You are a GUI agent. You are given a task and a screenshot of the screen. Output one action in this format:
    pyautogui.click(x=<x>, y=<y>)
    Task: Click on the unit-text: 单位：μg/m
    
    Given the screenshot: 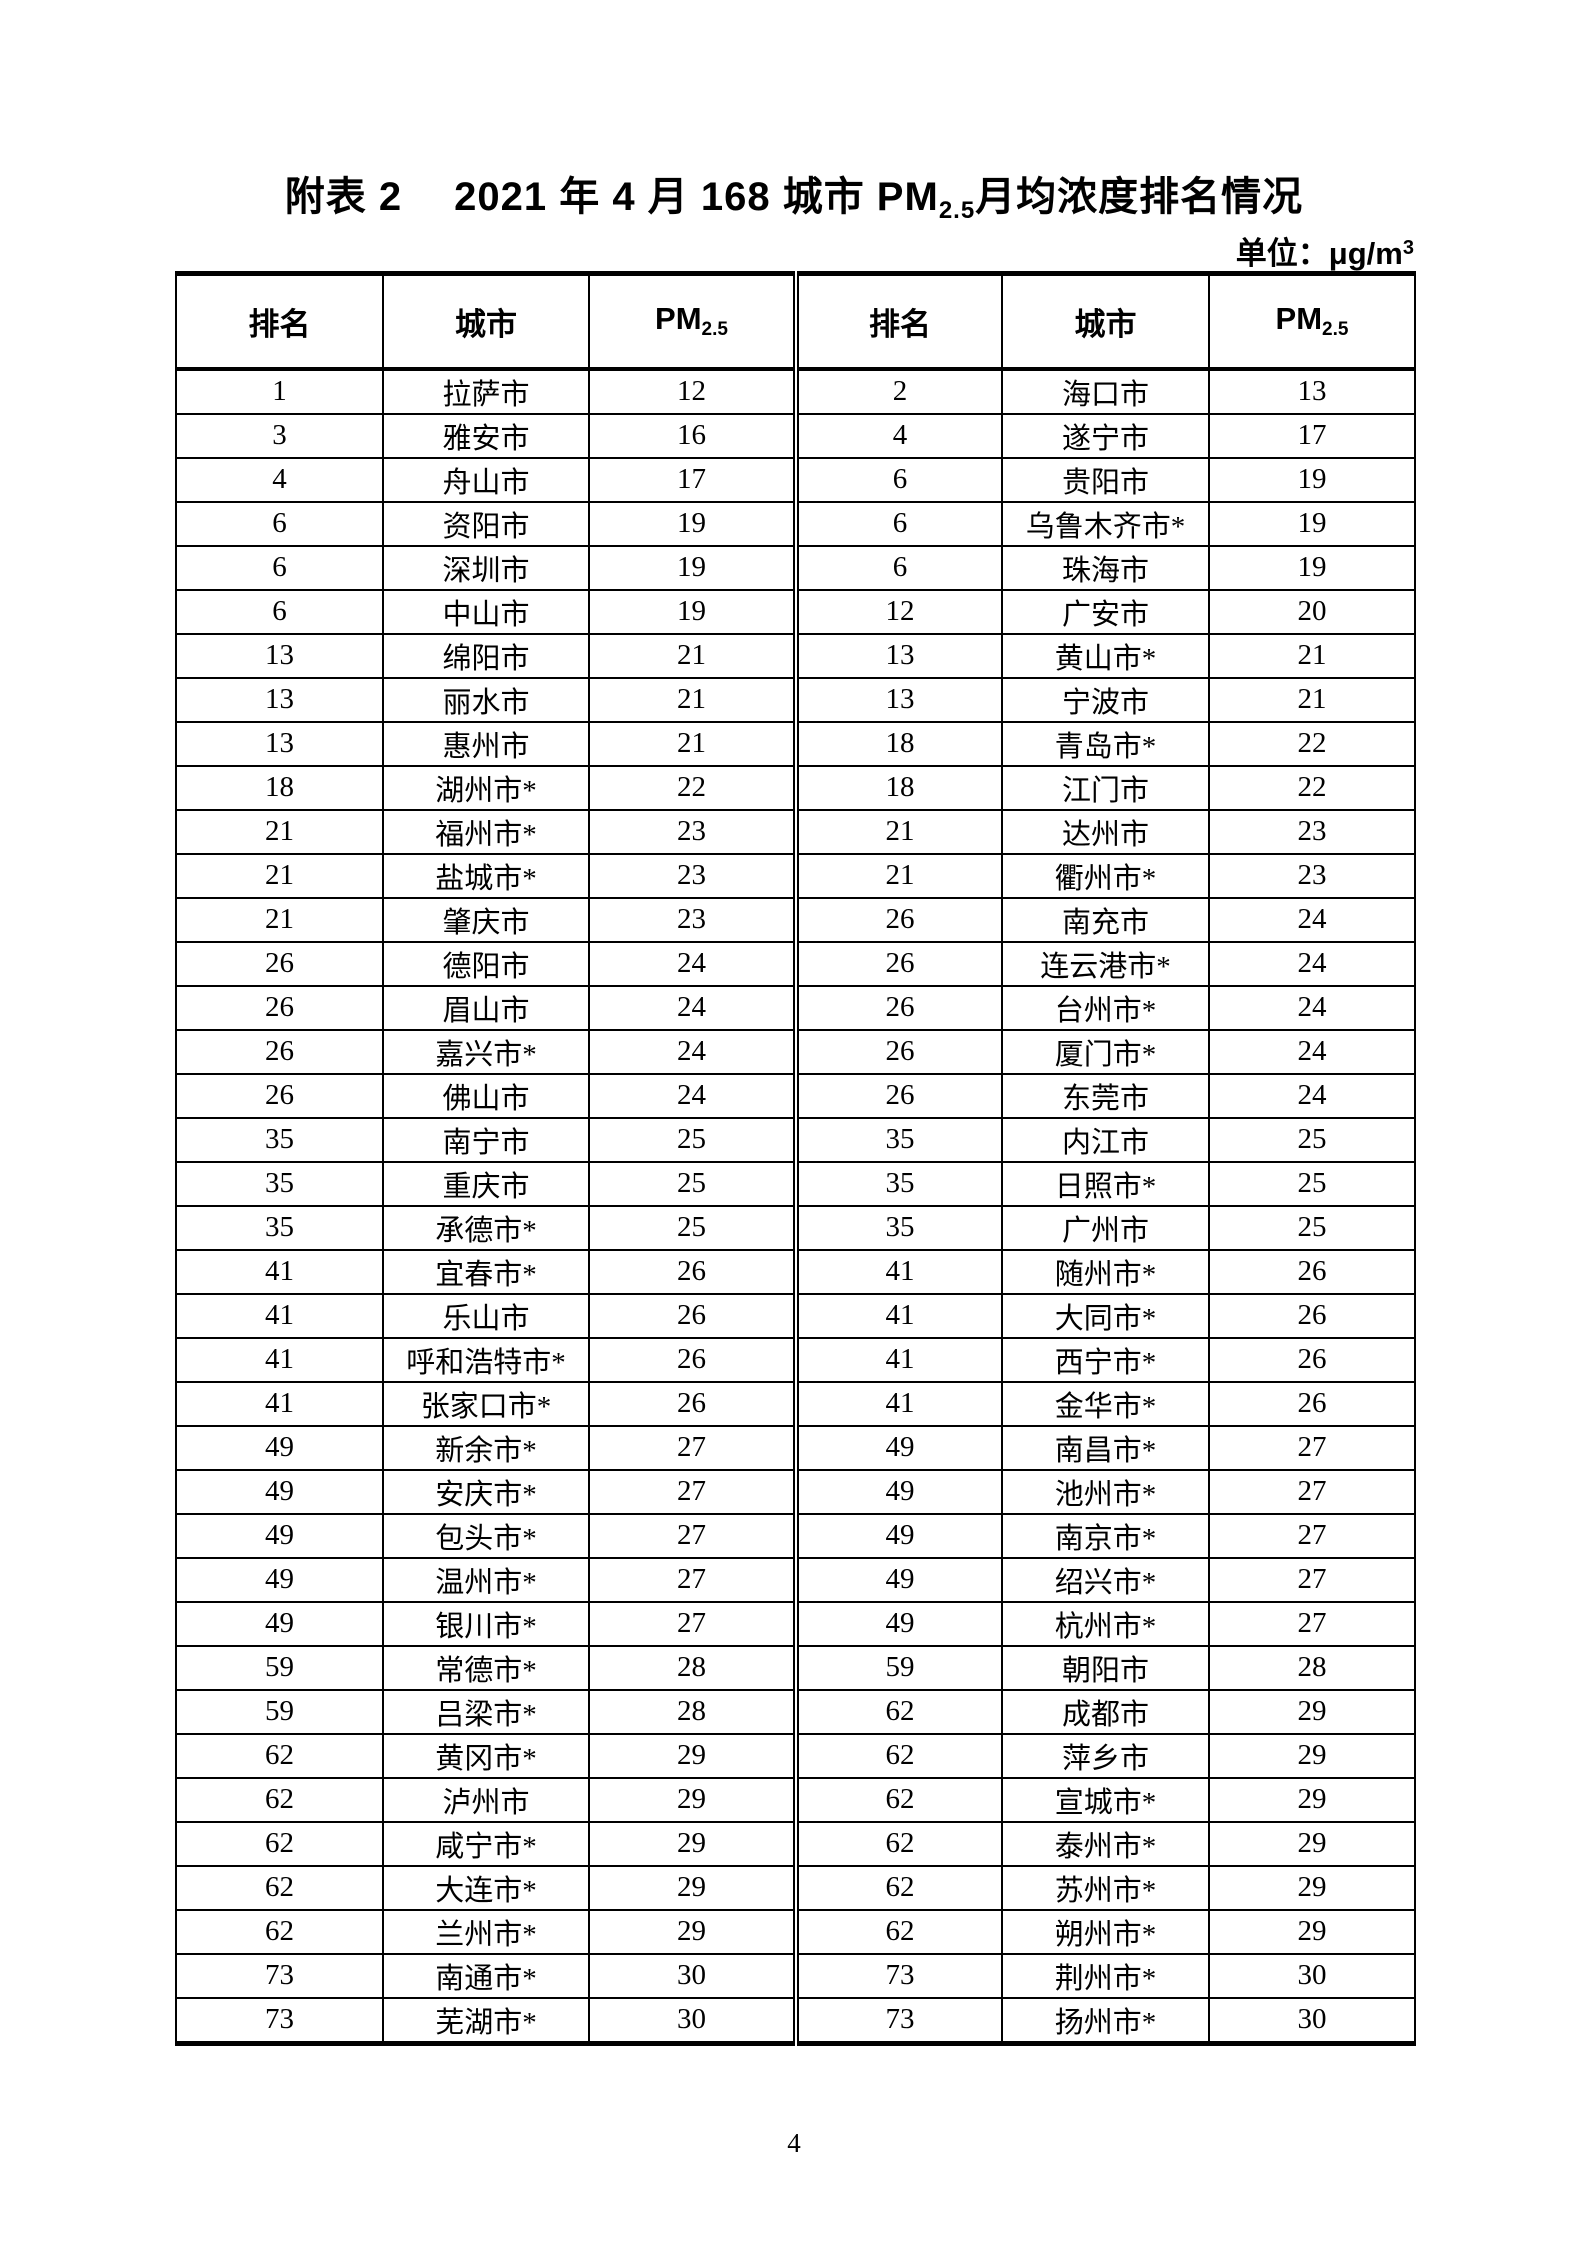 What is the action you would take?
    pyautogui.click(x=1319, y=253)
    